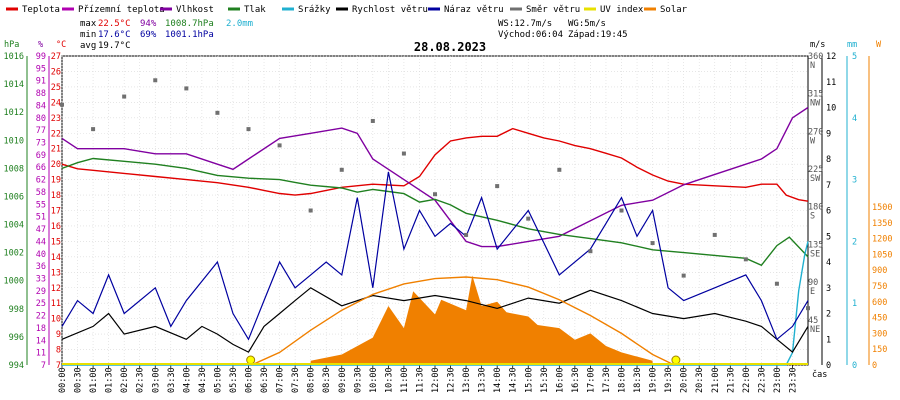  Describe the element at coordinates (14, 85) in the screenshot. I see `pressure-tick-label: 1014` at that location.